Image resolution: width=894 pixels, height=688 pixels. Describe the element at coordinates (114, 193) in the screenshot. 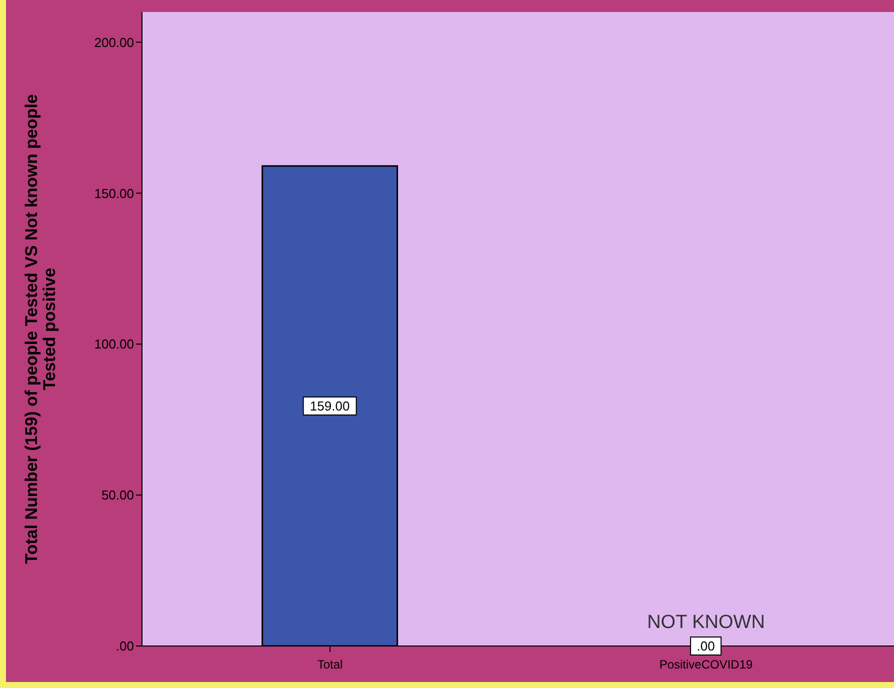

I see `y-tick-label: 150.00` at that location.